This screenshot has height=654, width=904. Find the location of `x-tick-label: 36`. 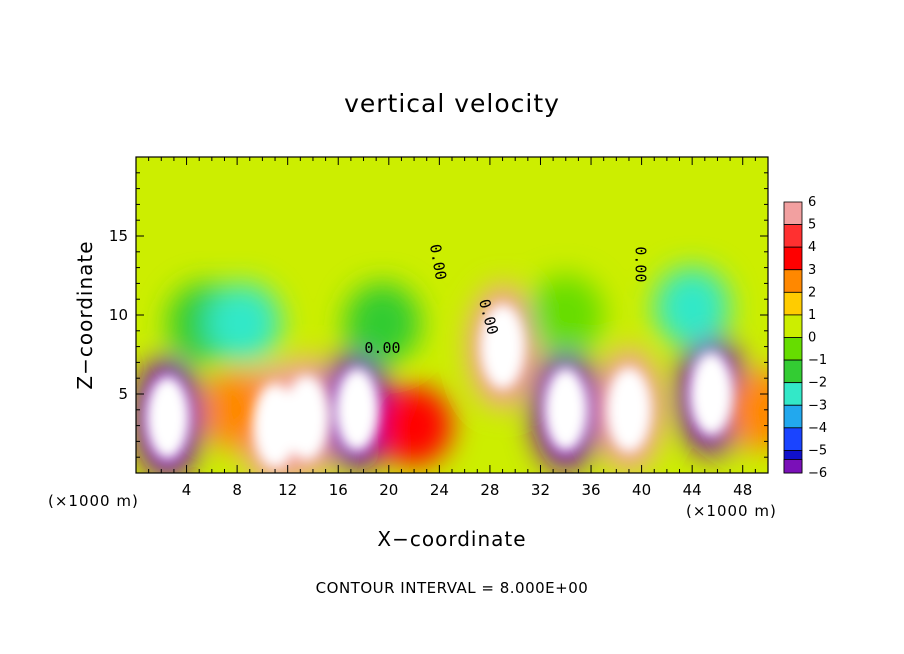

x-tick-label: 36 is located at coordinates (590, 490).